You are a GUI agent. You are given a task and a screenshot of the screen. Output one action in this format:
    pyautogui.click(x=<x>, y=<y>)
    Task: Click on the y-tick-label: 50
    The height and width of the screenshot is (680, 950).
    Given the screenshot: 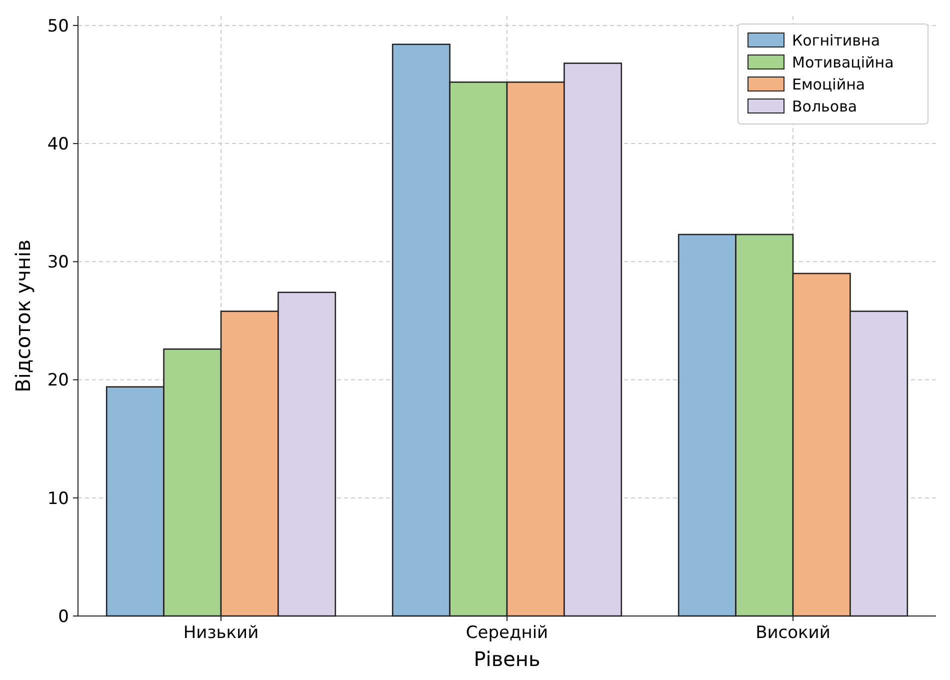 What is the action you would take?
    pyautogui.click(x=58, y=26)
    